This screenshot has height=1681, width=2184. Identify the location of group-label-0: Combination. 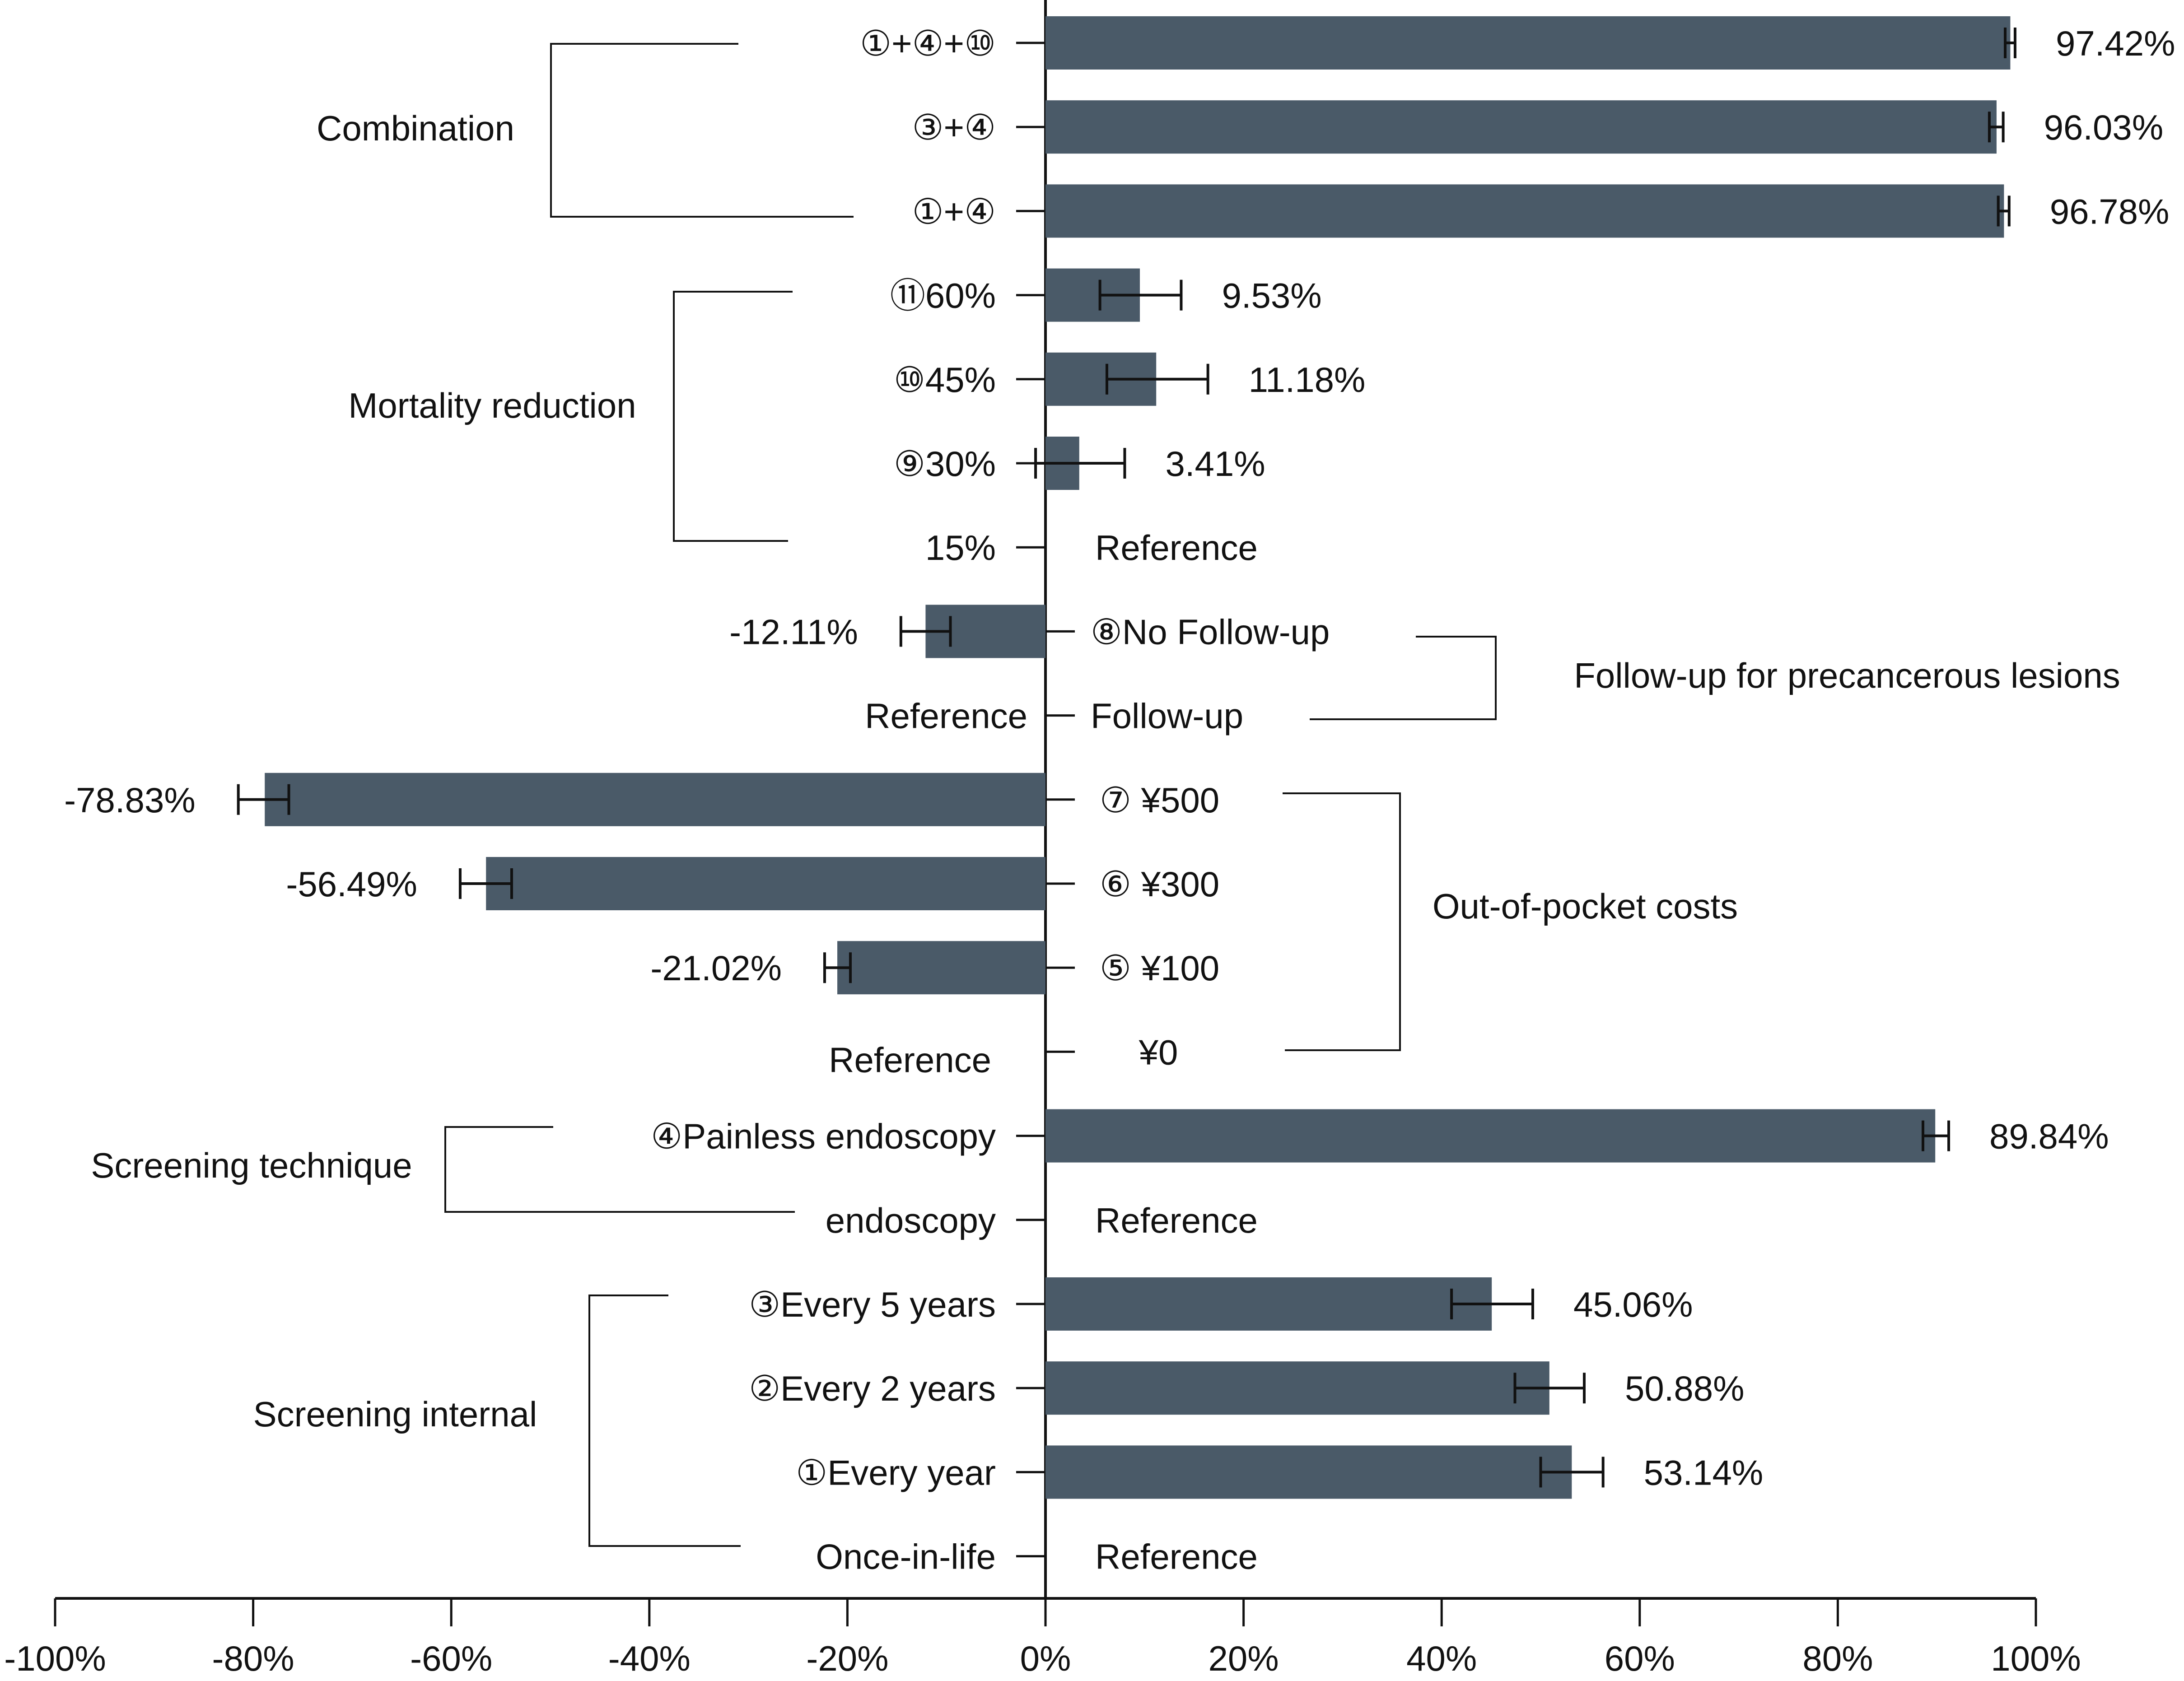
(415, 128).